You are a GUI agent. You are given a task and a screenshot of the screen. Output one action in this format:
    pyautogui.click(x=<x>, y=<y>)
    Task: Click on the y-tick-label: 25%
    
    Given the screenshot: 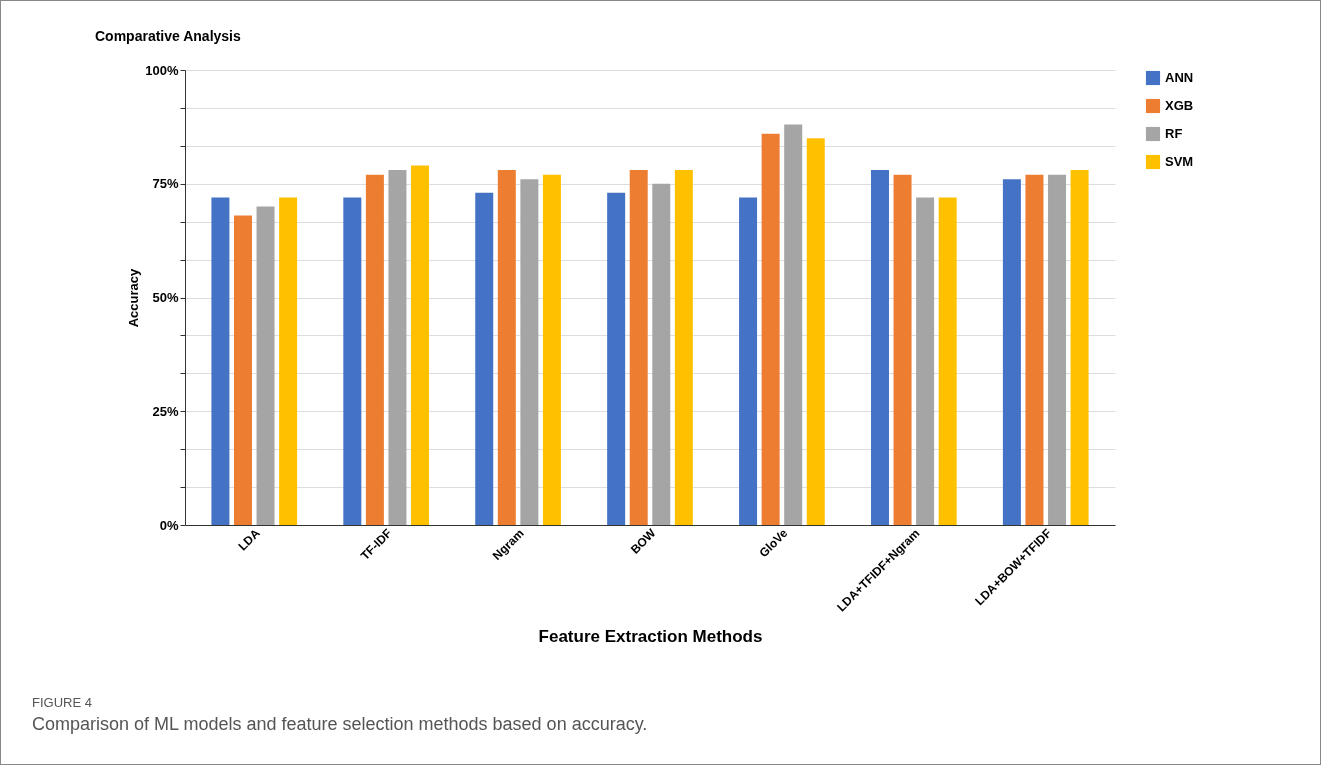 What is the action you would take?
    pyautogui.click(x=165, y=411)
    